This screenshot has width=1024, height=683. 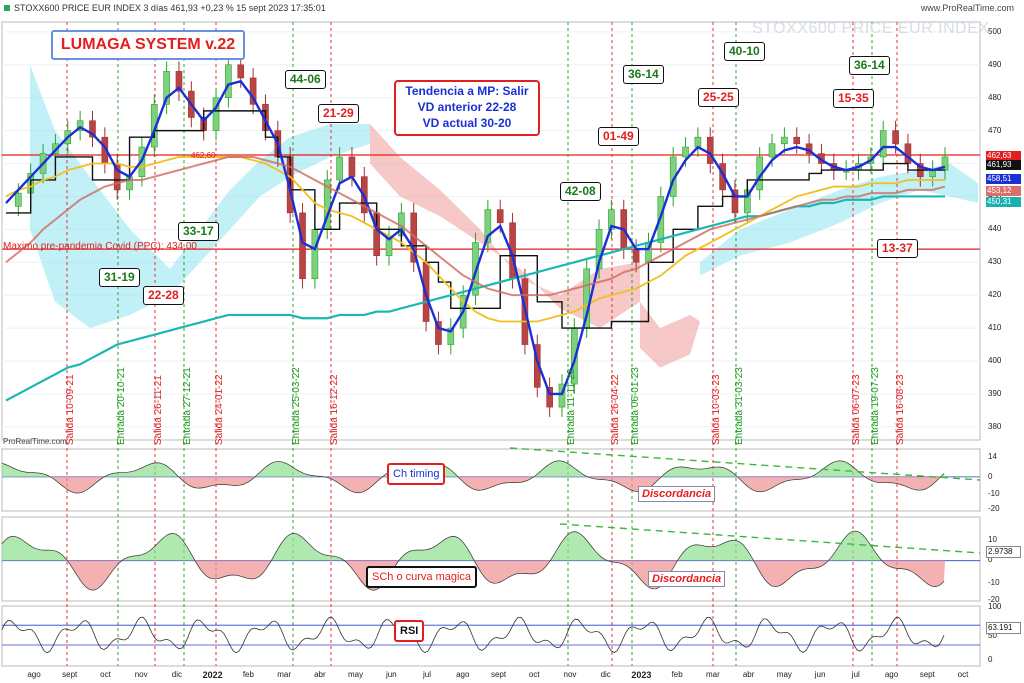 What do you see at coordinates (856, 409) in the screenshot?
I see `signal-label: Salida 06-07-23` at bounding box center [856, 409].